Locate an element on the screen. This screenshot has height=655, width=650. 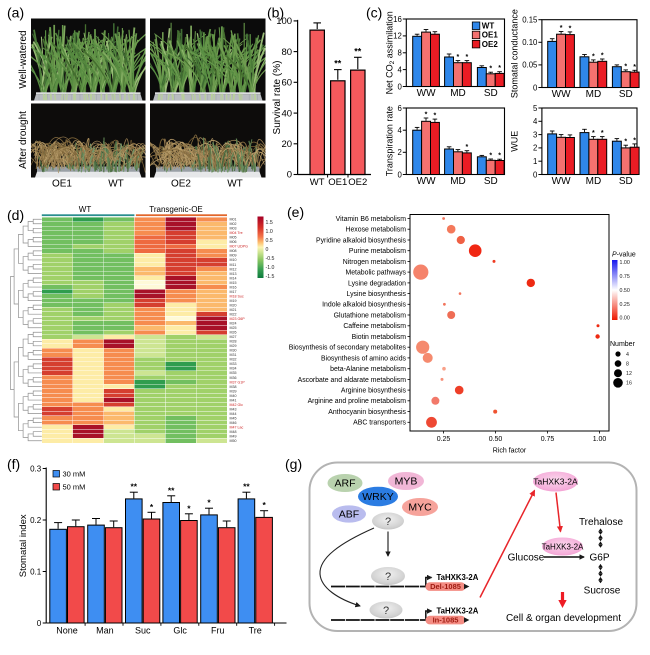
svg-text: Hexose metabolism is located at coordinates (375, 230).